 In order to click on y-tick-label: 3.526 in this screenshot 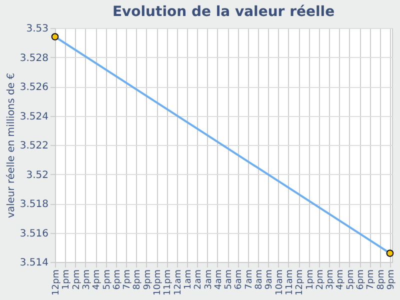, I will do `click(34, 87)`.